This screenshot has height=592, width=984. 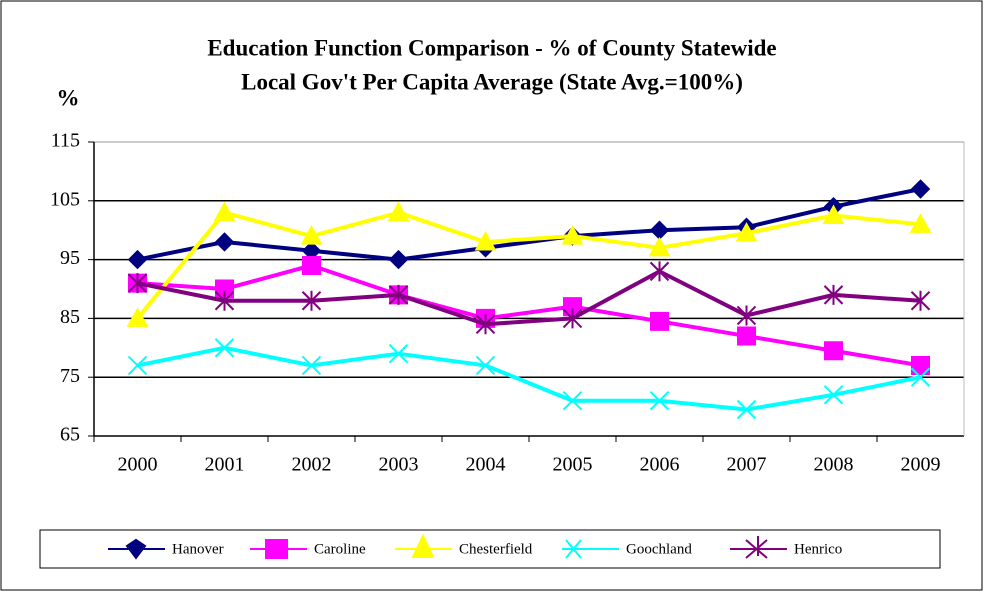 I want to click on y-tick-label: 115, so click(x=65, y=141).